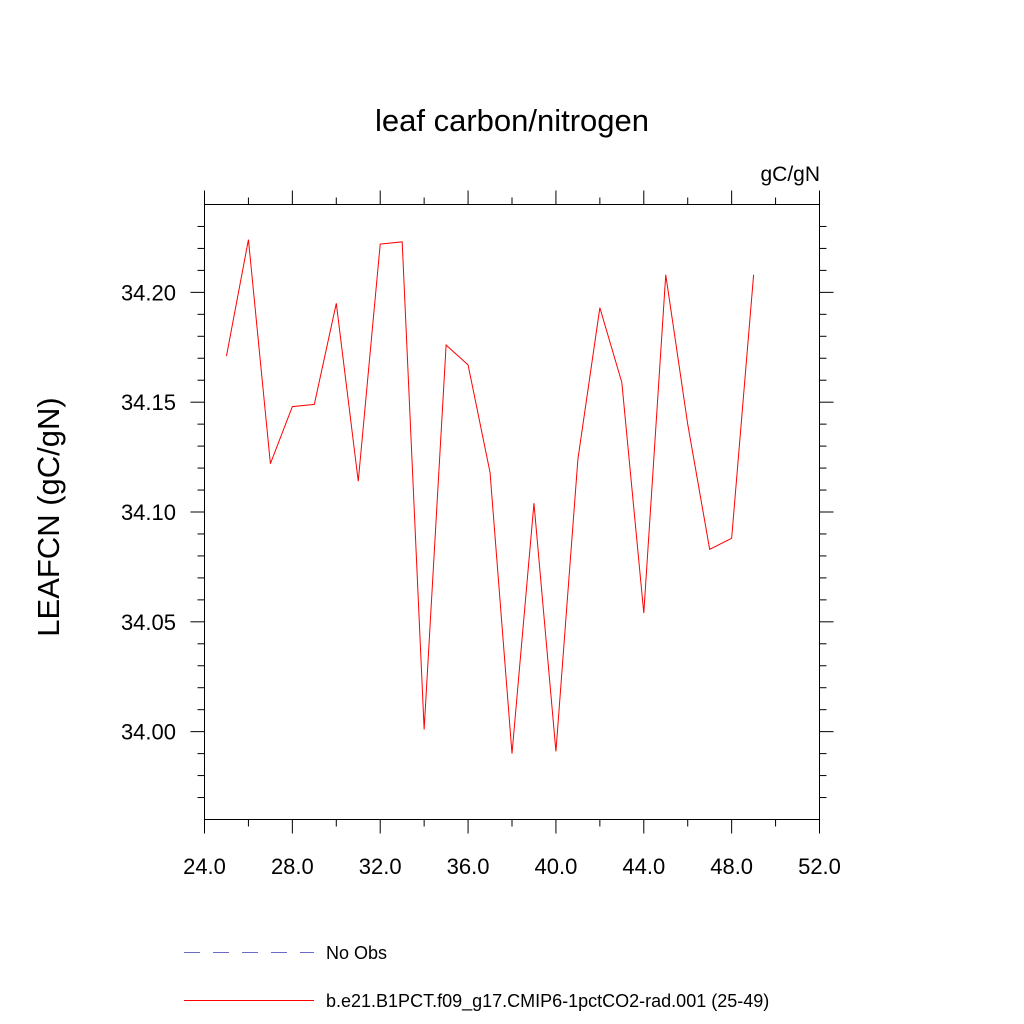 This screenshot has height=1024, width=1024. I want to click on x-tick-label: 48.0, so click(731, 866).